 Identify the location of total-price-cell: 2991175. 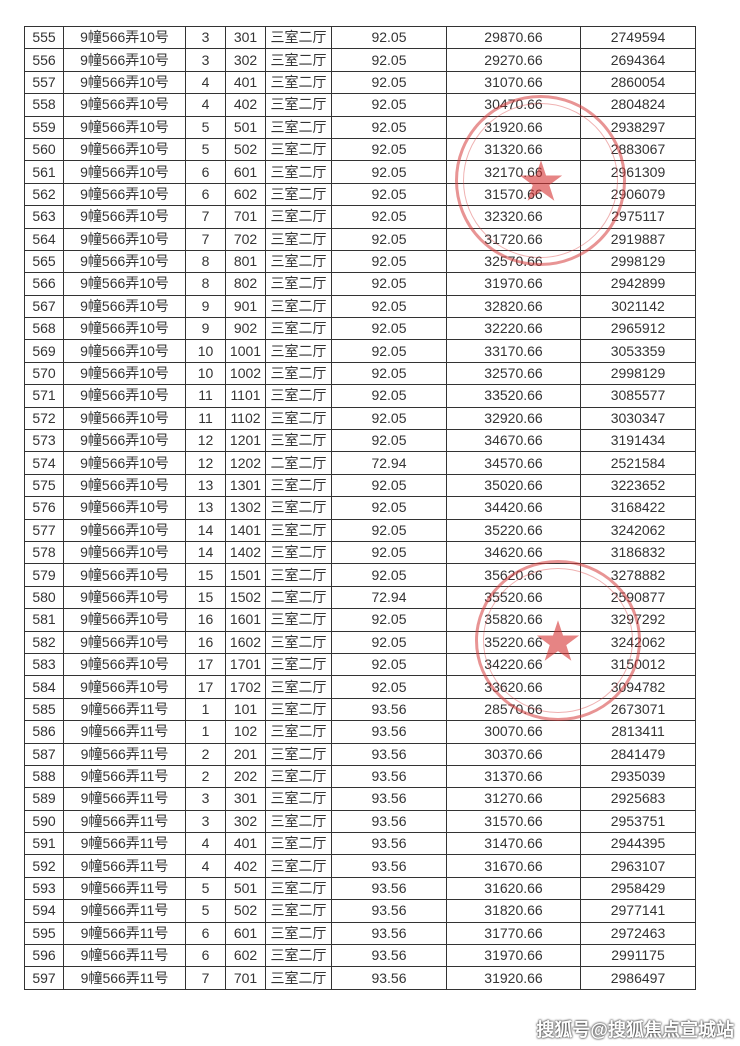
(638, 956).